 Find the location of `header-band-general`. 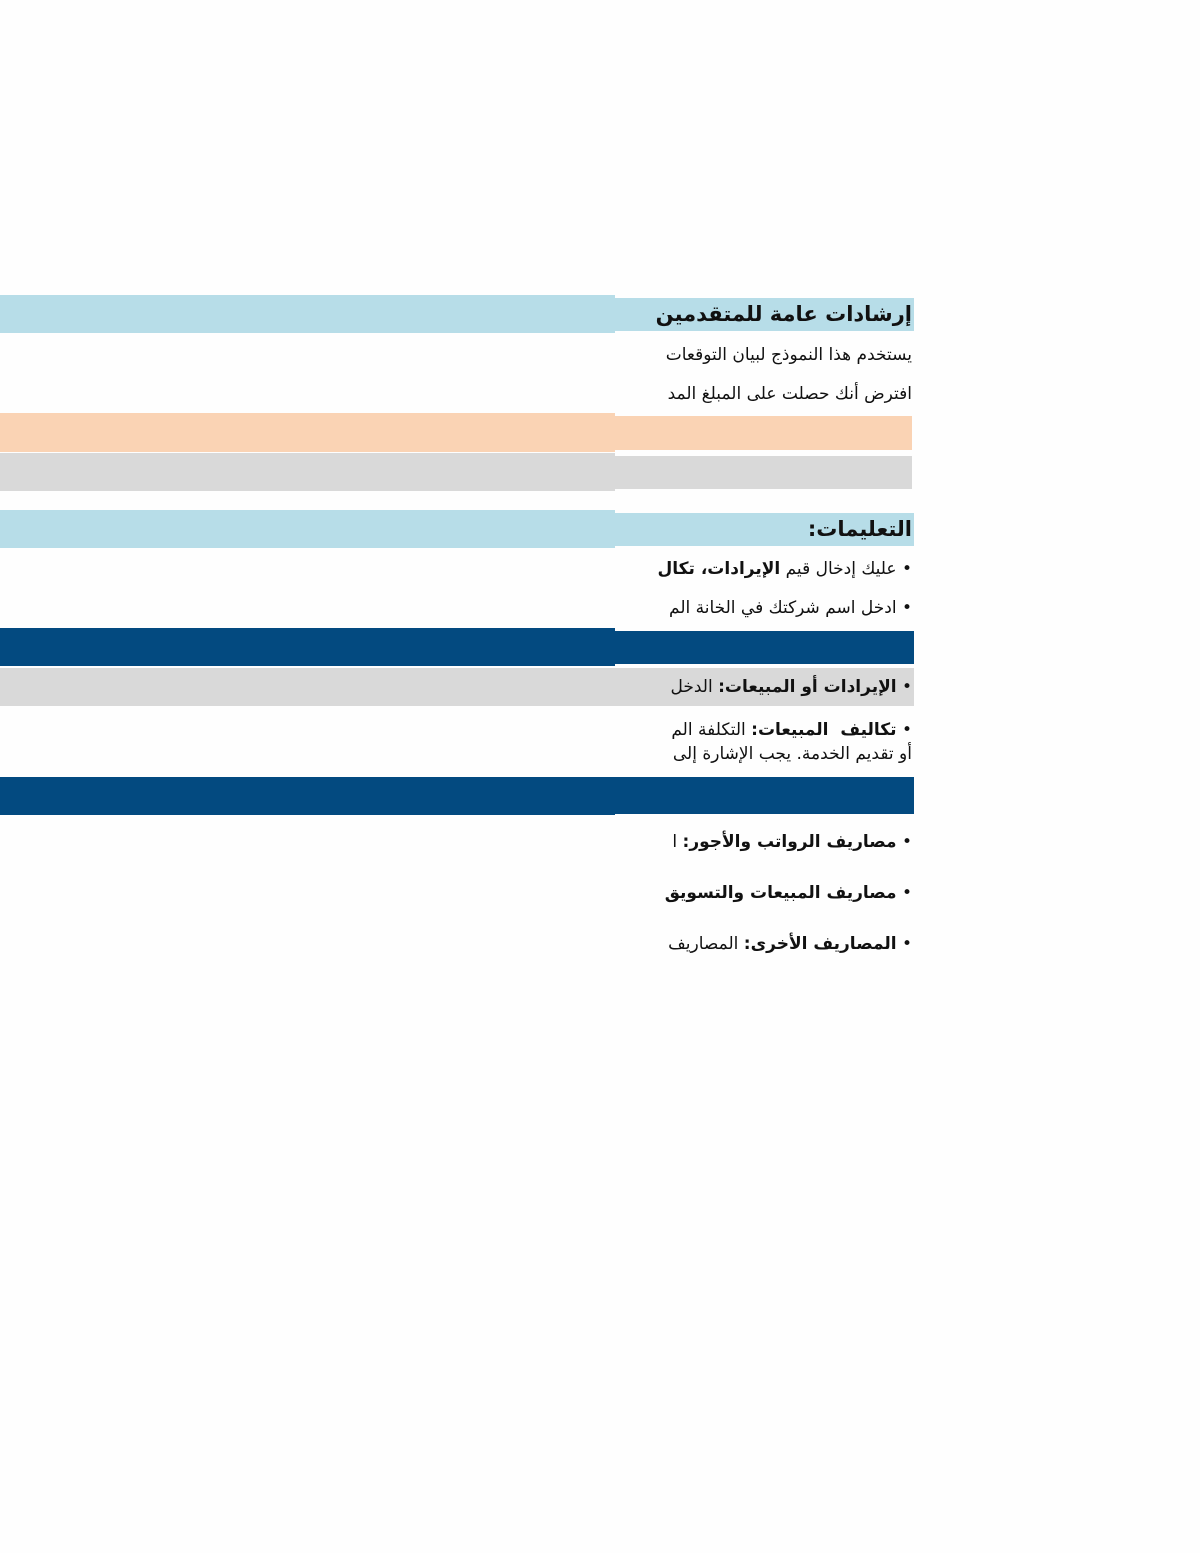

header-band-general is located at coordinates (307, 314).